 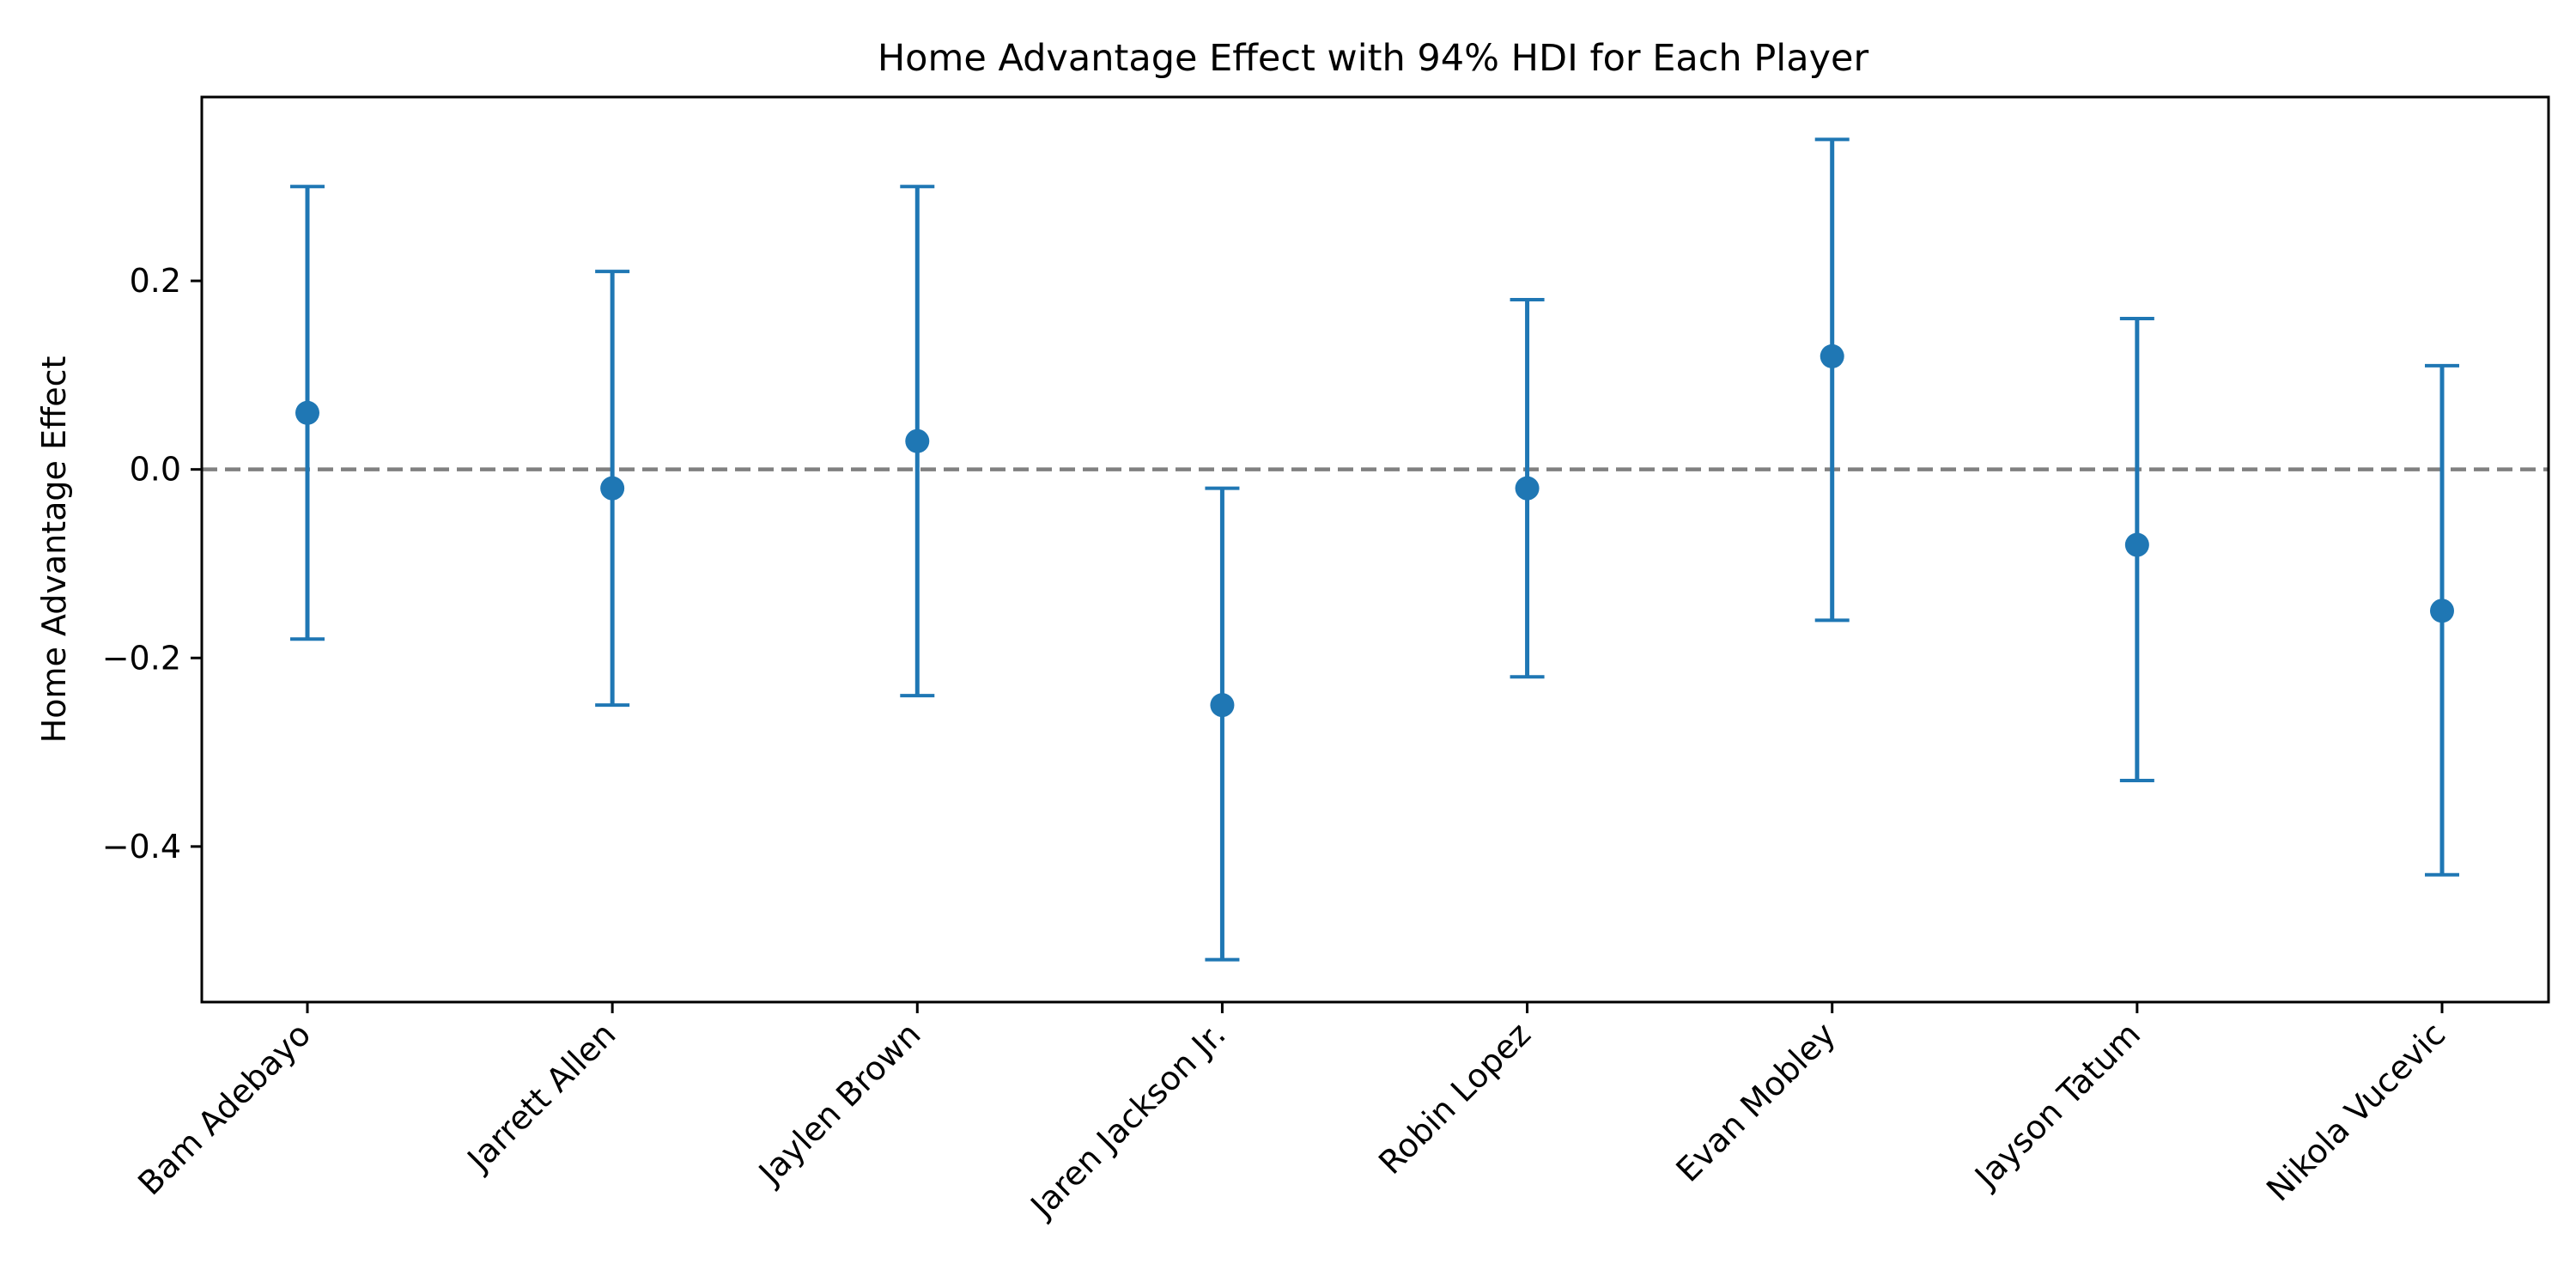 I want to click on x-tick-label: Evan Mobley, so click(x=1755, y=1102).